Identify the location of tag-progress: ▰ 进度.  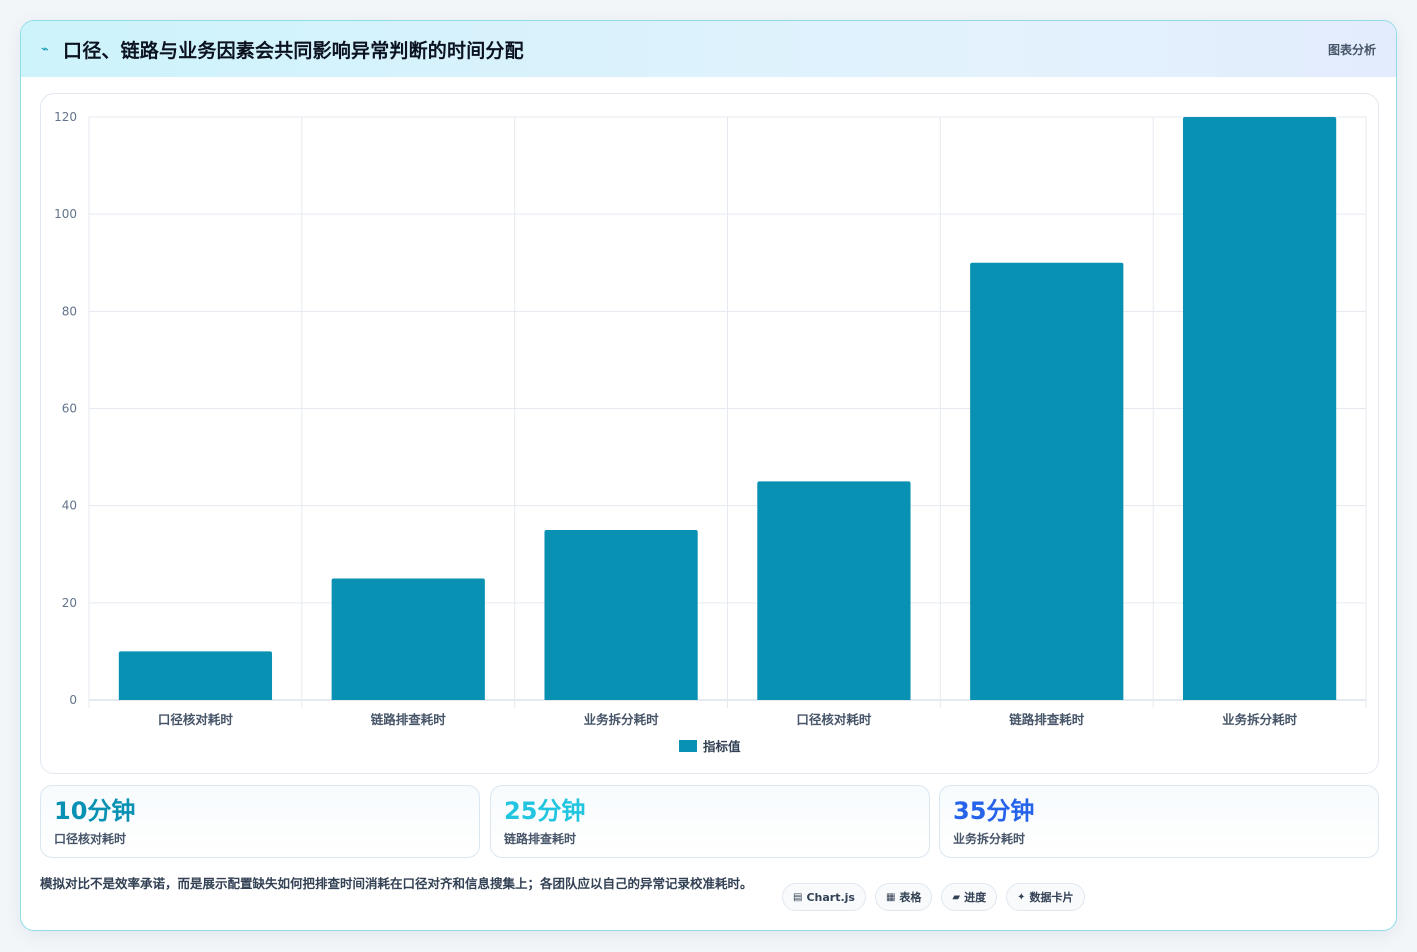
(969, 897).